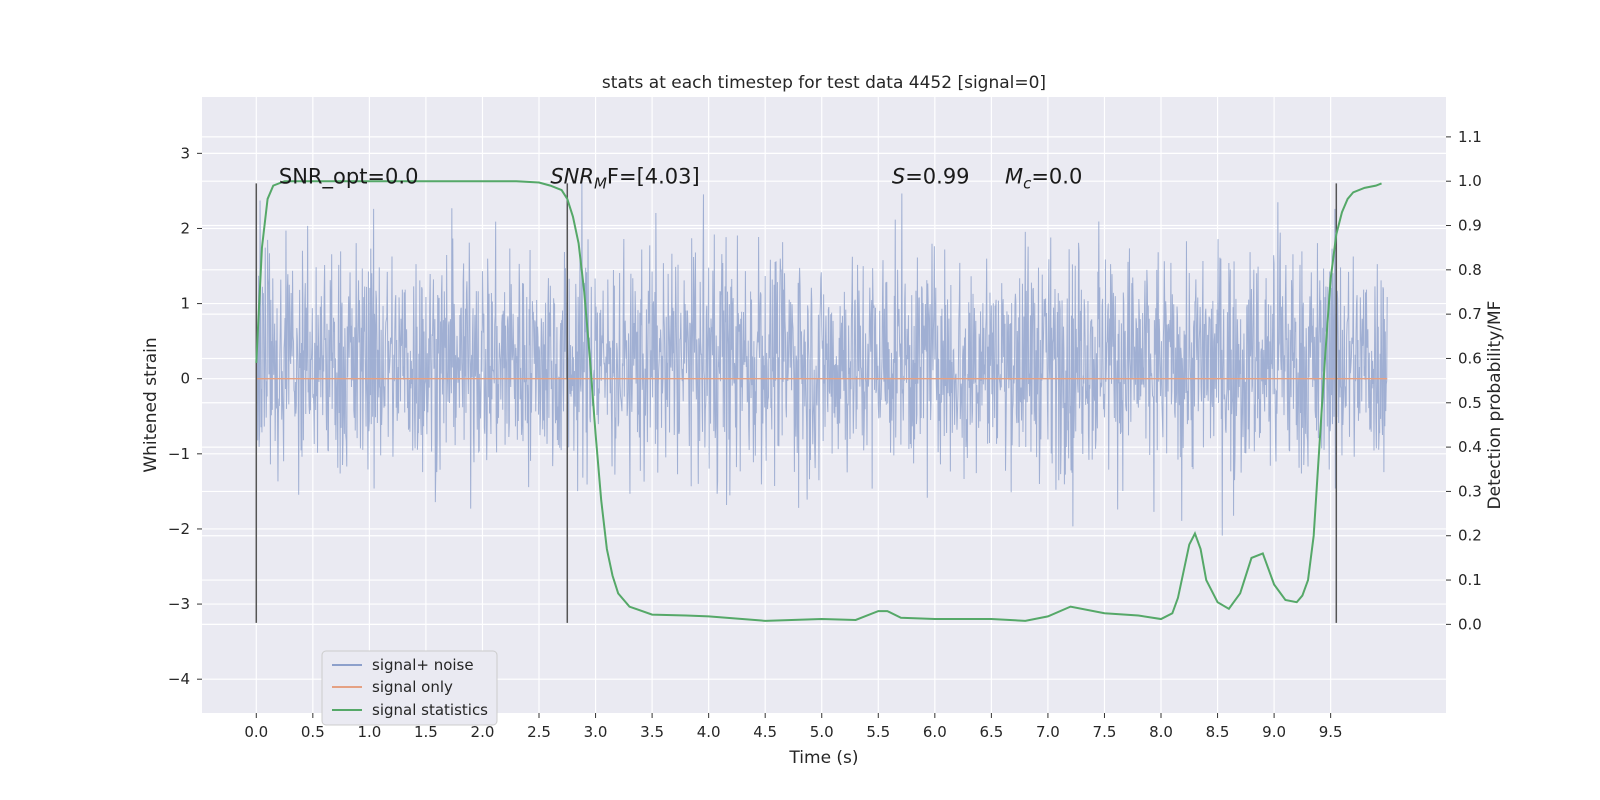  What do you see at coordinates (369, 732) in the screenshot?
I see `x-tick-label: 1.0` at bounding box center [369, 732].